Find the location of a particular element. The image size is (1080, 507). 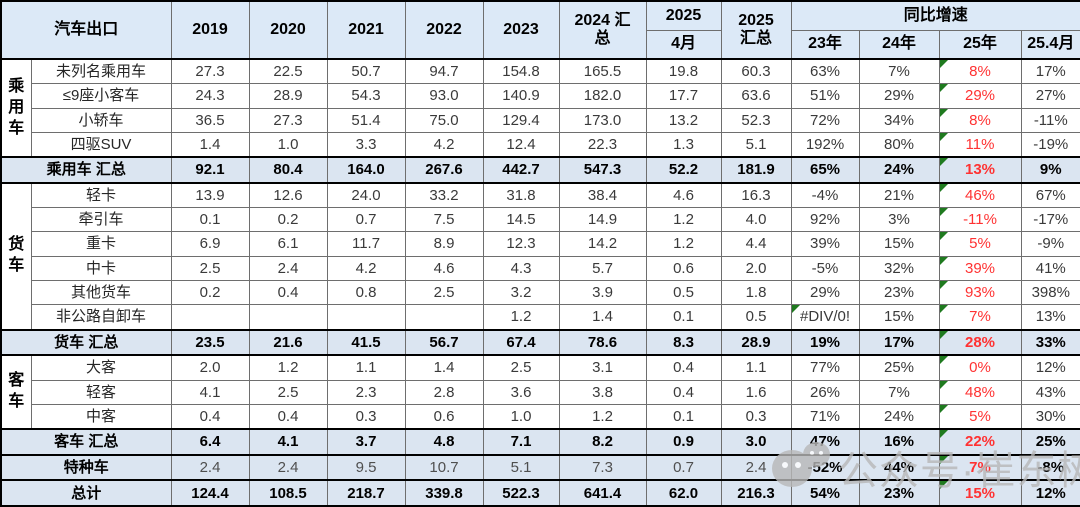

table-cell: 182.0 is located at coordinates (602, 96).